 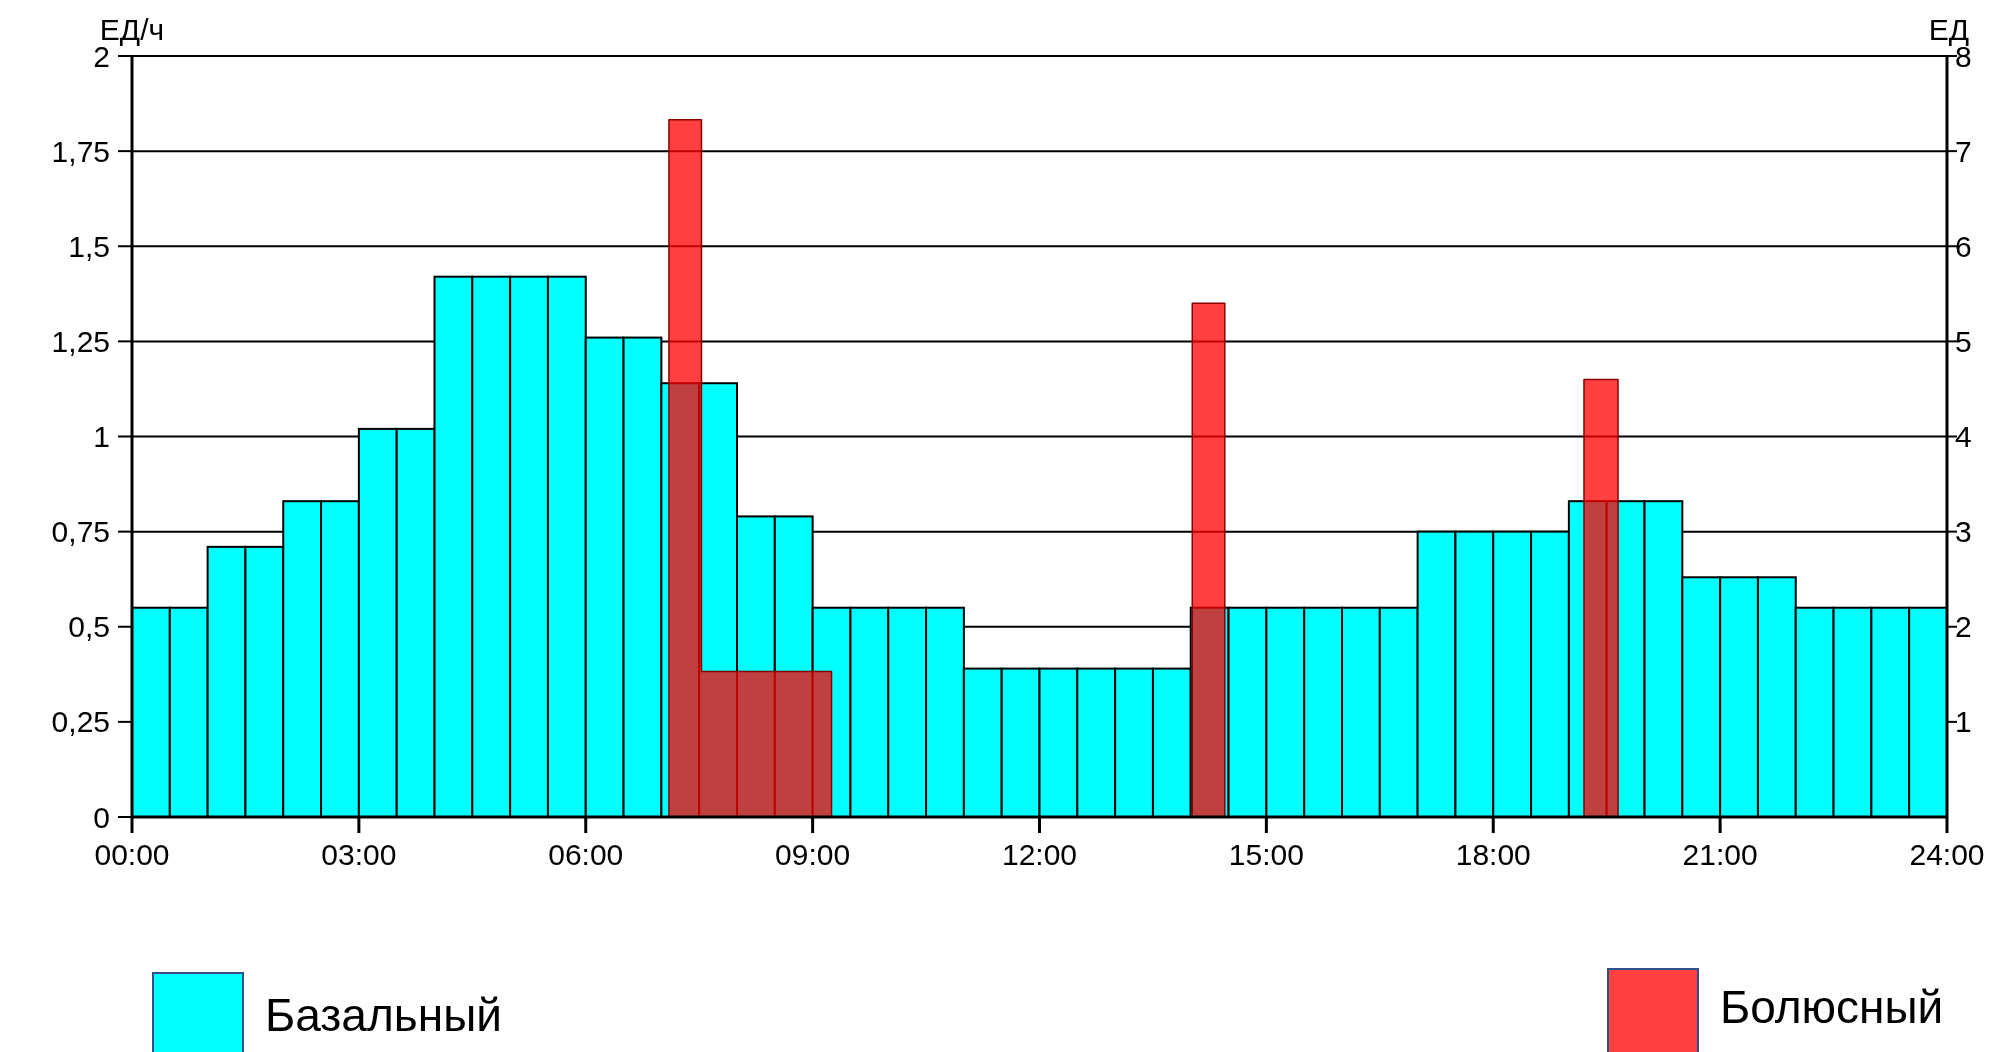 I want to click on x-tick-label: 00:00, so click(x=132, y=854).